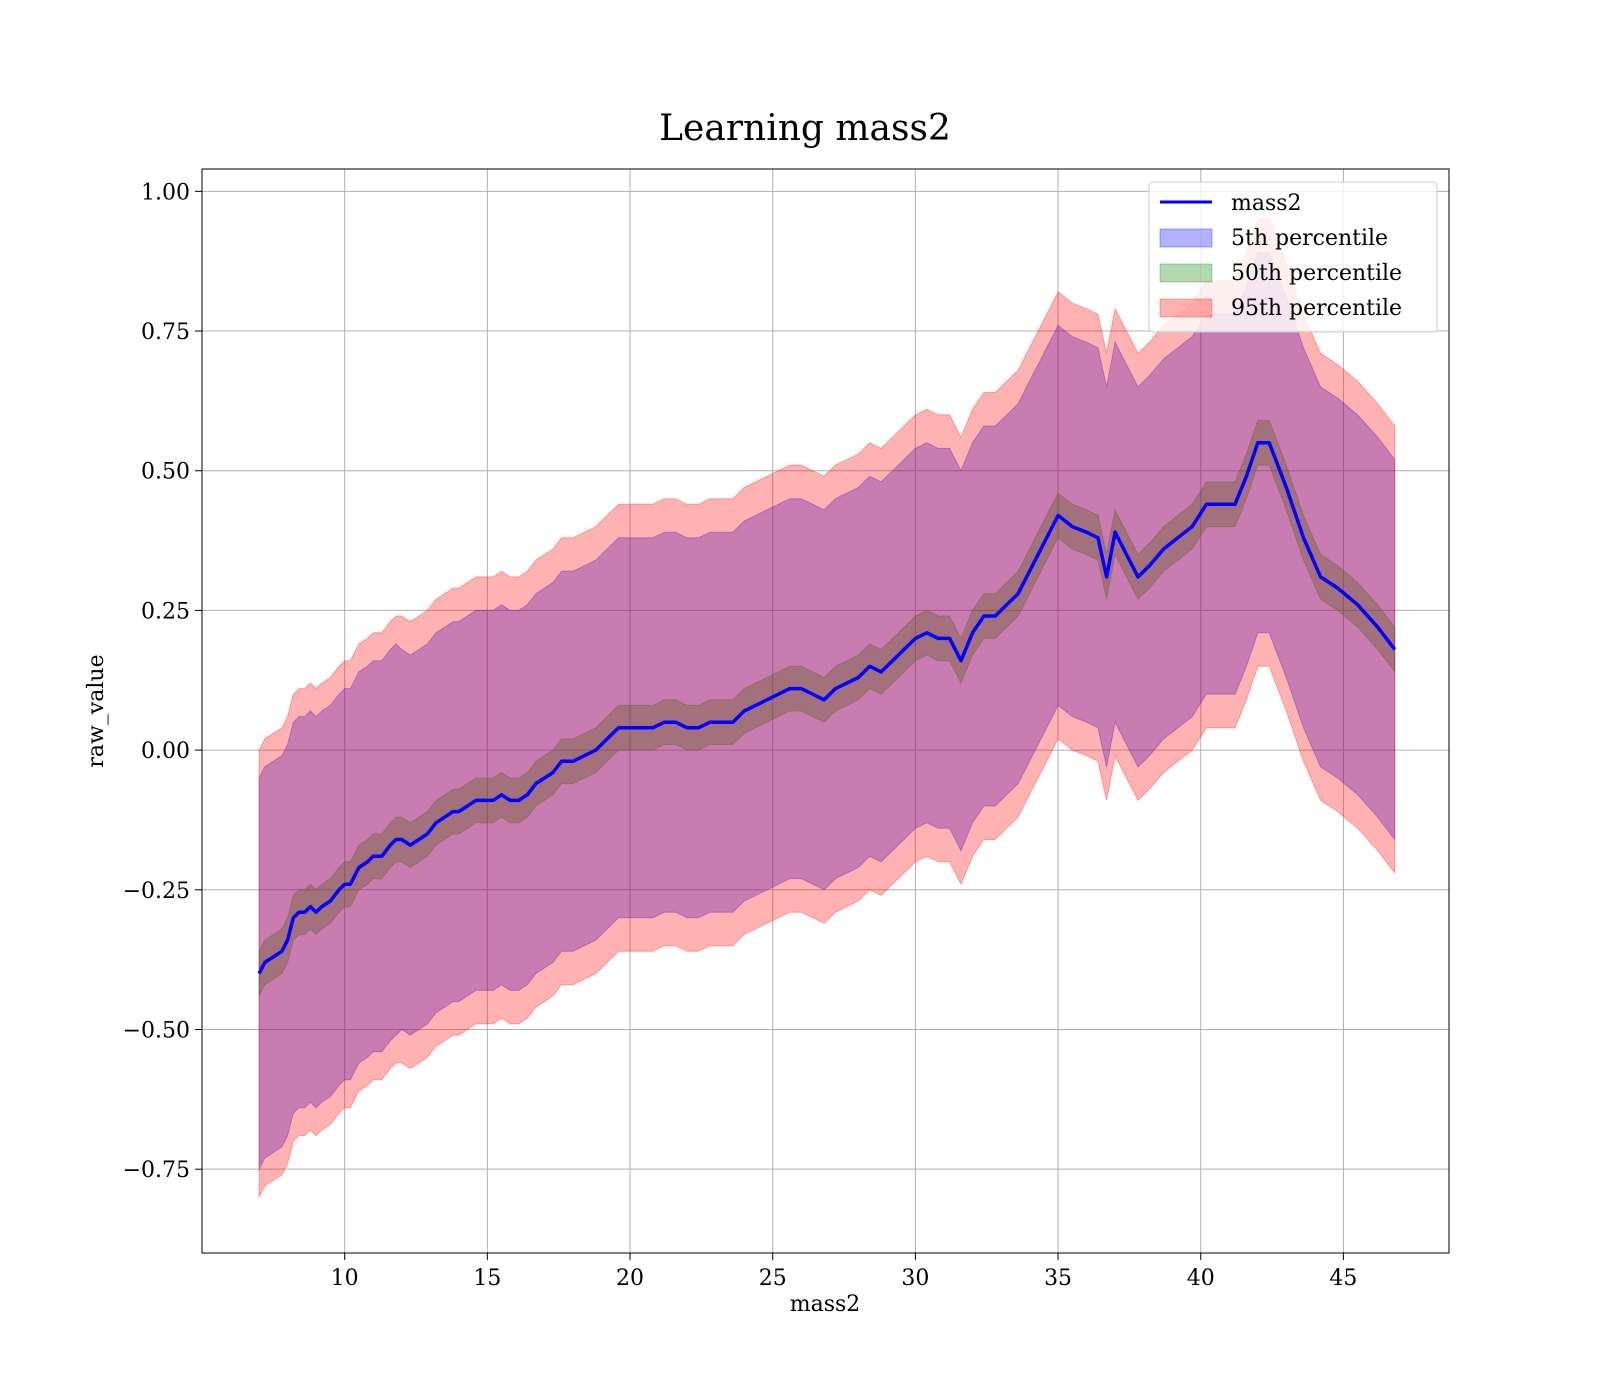  Describe the element at coordinates (487, 1278) in the screenshot. I see `x-tick-label: 15` at that location.